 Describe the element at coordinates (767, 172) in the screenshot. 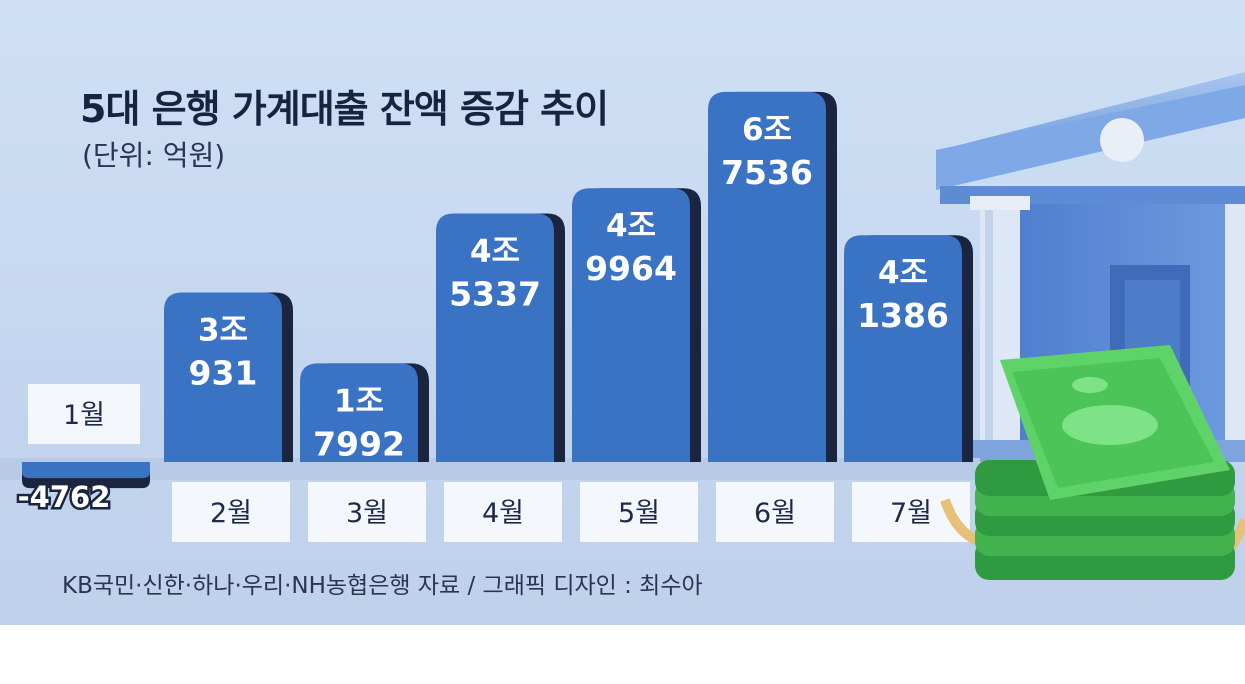

I see `bar-value-label: 7536` at that location.